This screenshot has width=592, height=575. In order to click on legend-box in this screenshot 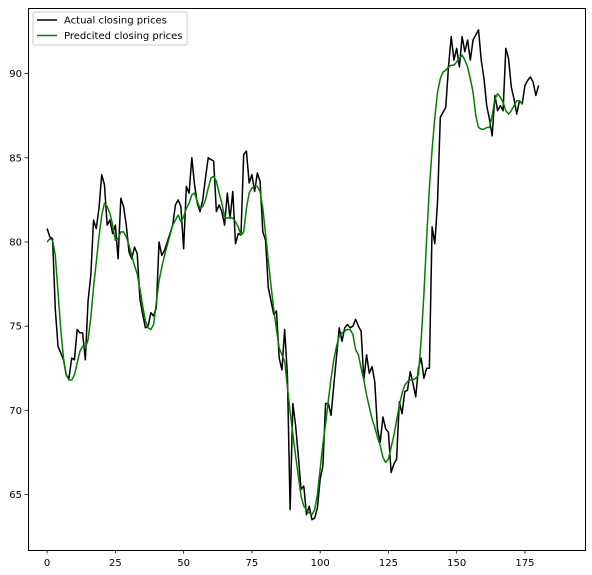, I will do `click(110, 28)`.